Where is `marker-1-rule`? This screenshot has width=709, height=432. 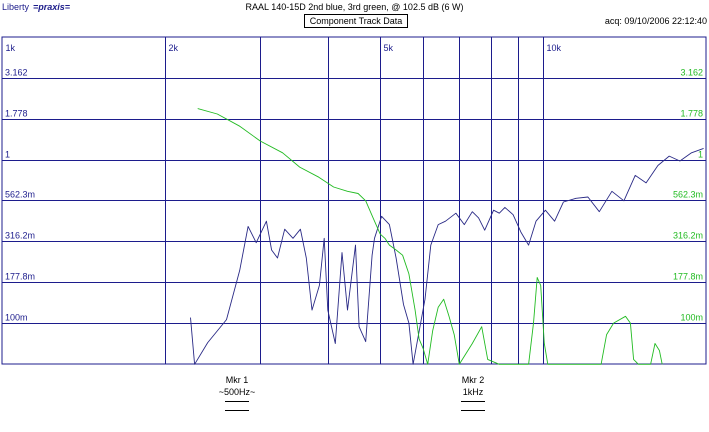
marker-1-rule is located at coordinates (237, 401).